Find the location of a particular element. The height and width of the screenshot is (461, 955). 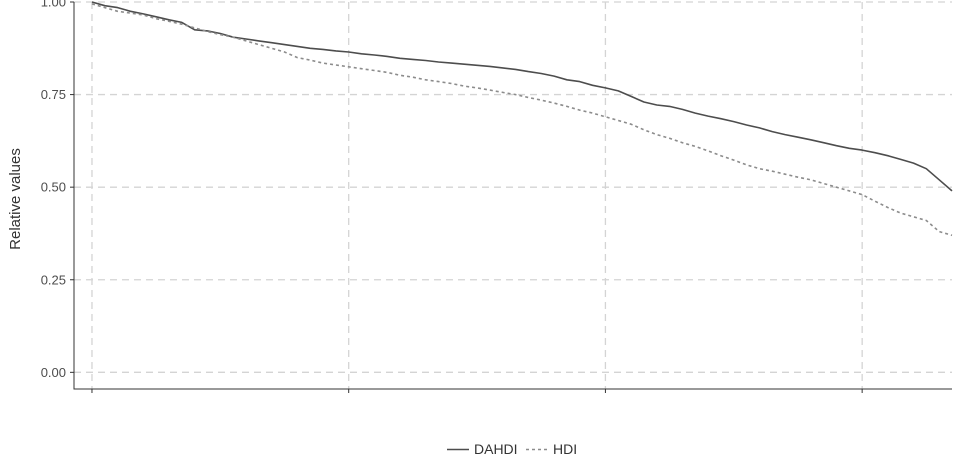

y-tick-labels: 0.00 0.25 0.50 0.75 1.00 is located at coordinates (53, 190).